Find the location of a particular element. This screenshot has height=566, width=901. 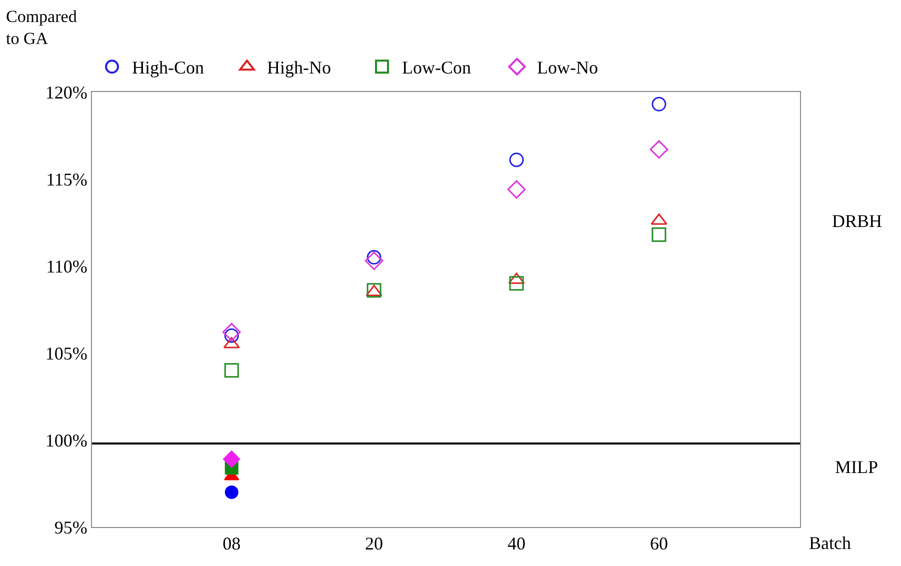

y-tick-label: 115% is located at coordinates (67, 179).